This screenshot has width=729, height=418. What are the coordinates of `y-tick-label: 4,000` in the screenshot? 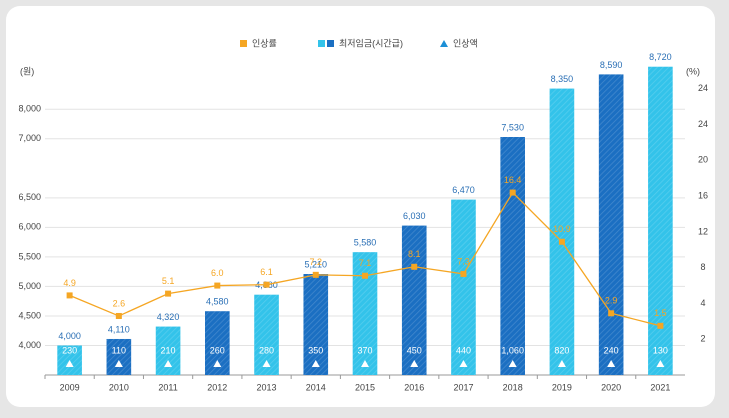 It's located at (29, 345).